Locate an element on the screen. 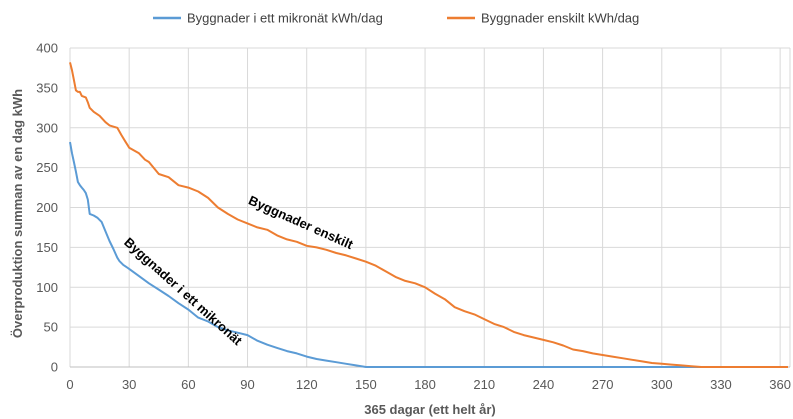  x-tick-label: 60 is located at coordinates (188, 384).